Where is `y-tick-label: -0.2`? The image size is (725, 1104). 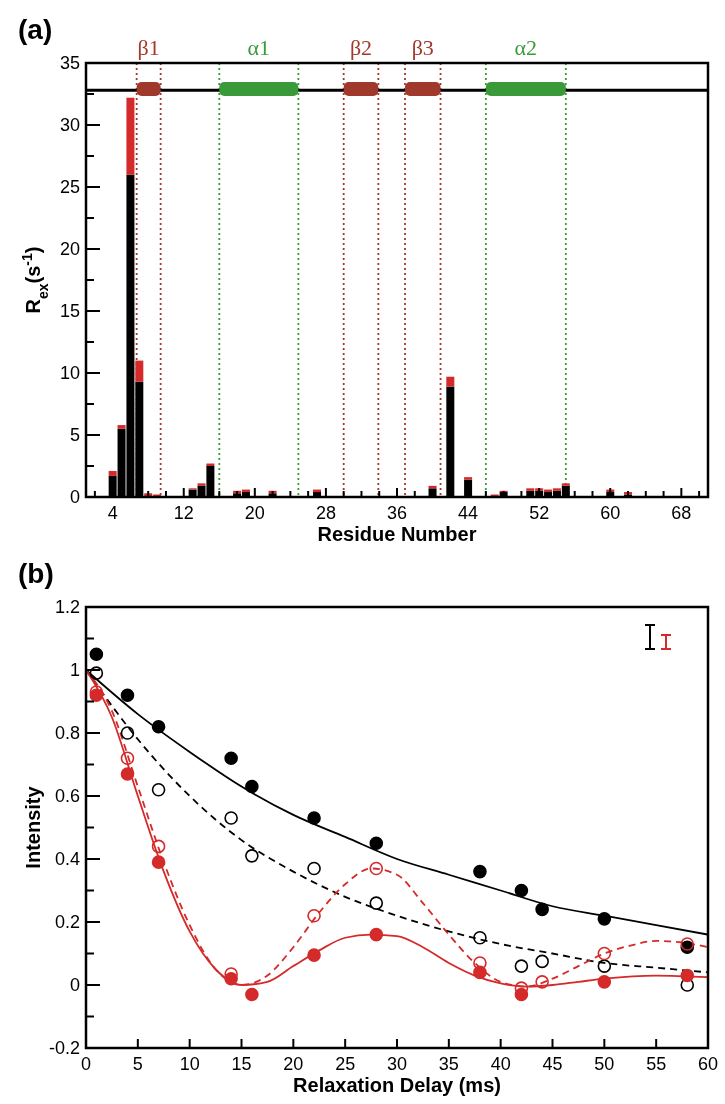 y-tick-label: -0.2 is located at coordinates (64, 1048).